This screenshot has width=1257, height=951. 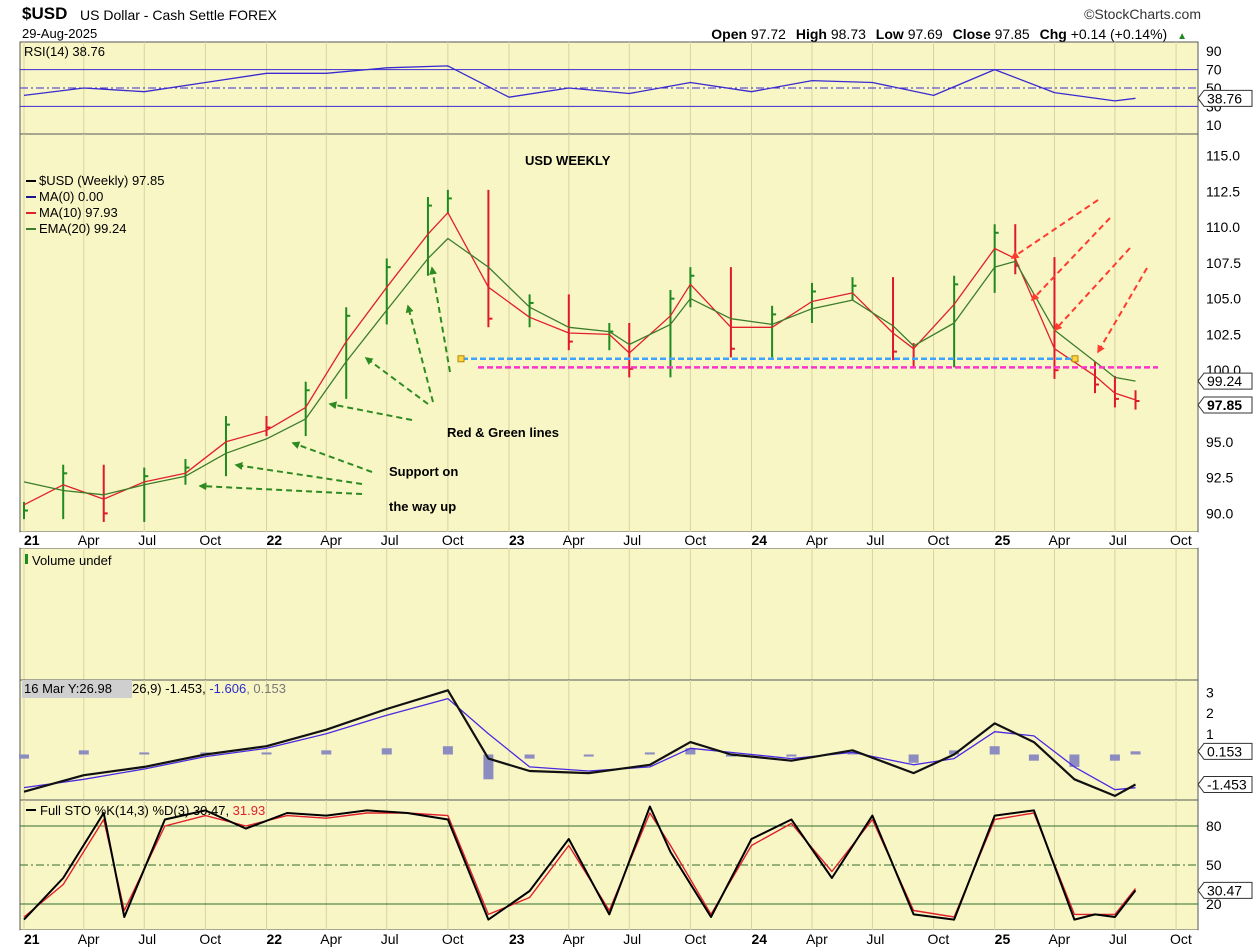 I want to click on chg-label: Chg, so click(x=1053, y=34).